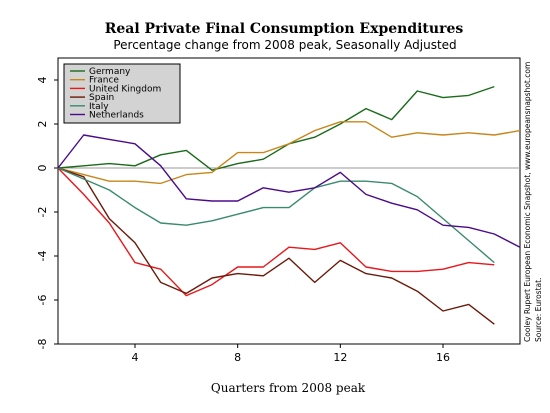  I want to click on y-tick-label: -8, so click(42, 344).